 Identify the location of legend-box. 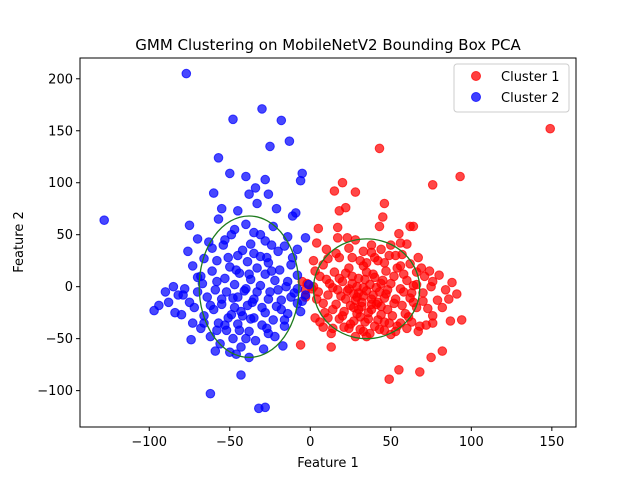
(511, 88).